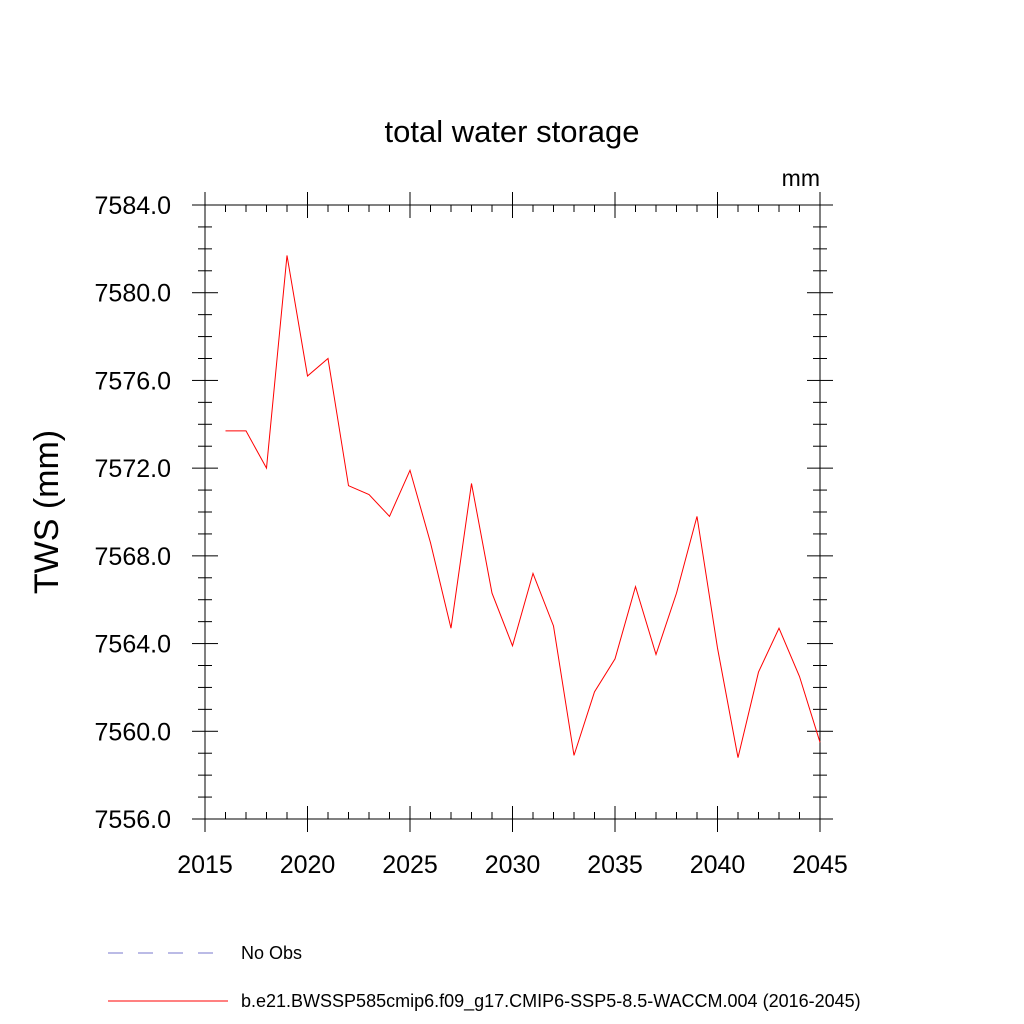 The height and width of the screenshot is (1024, 1024). Describe the element at coordinates (410, 865) in the screenshot. I see `x-tick-label: 2025` at that location.